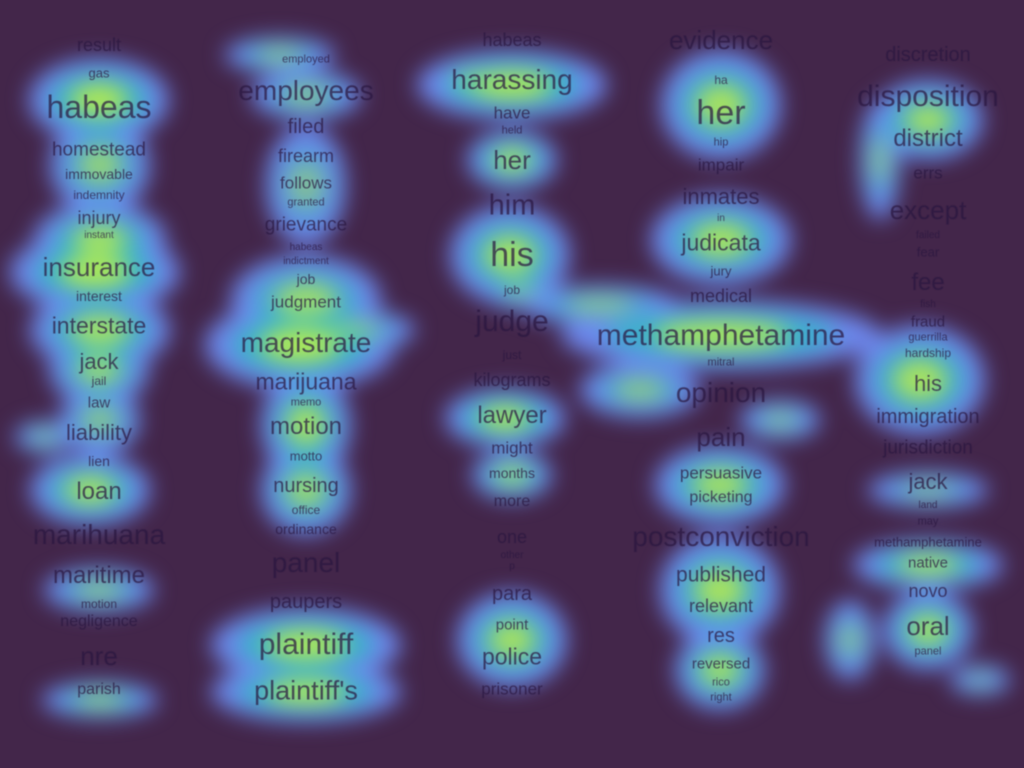 The width and height of the screenshot is (1024, 768). I want to click on word-label: ha, so click(721, 80).